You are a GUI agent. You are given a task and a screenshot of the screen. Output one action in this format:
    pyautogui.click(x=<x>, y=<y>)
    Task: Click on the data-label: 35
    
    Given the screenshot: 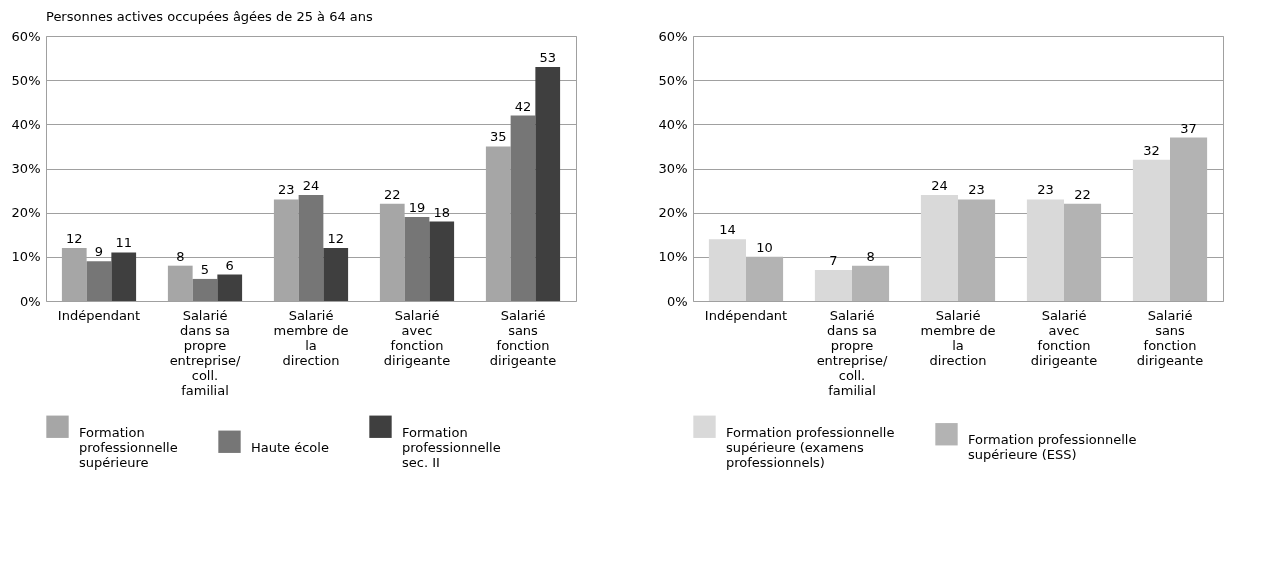 What is the action you would take?
    pyautogui.click(x=498, y=137)
    